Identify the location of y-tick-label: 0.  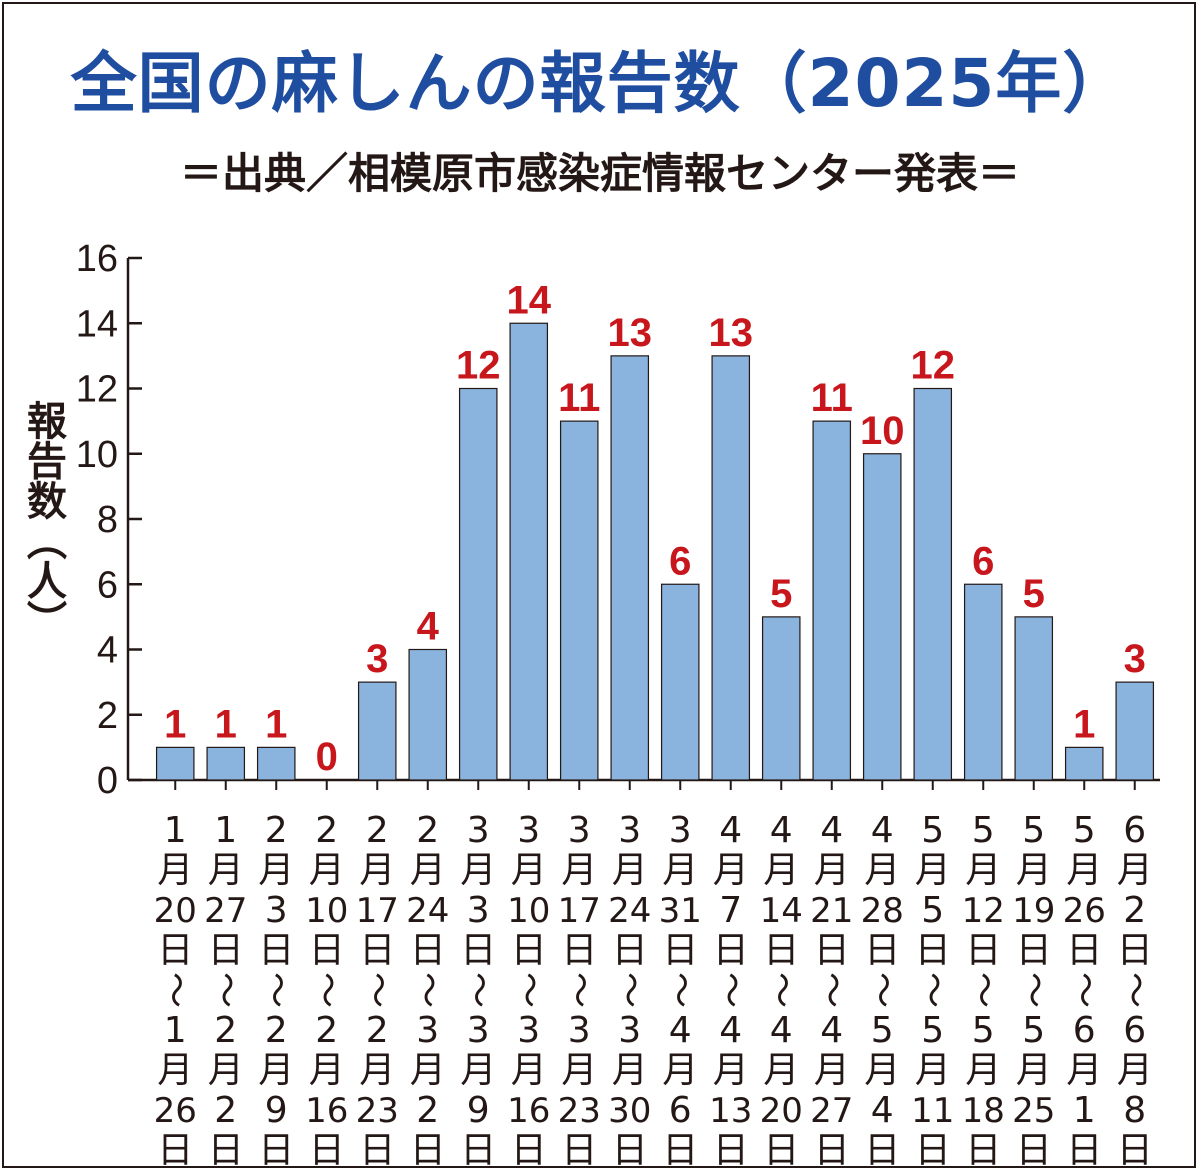
(107, 781).